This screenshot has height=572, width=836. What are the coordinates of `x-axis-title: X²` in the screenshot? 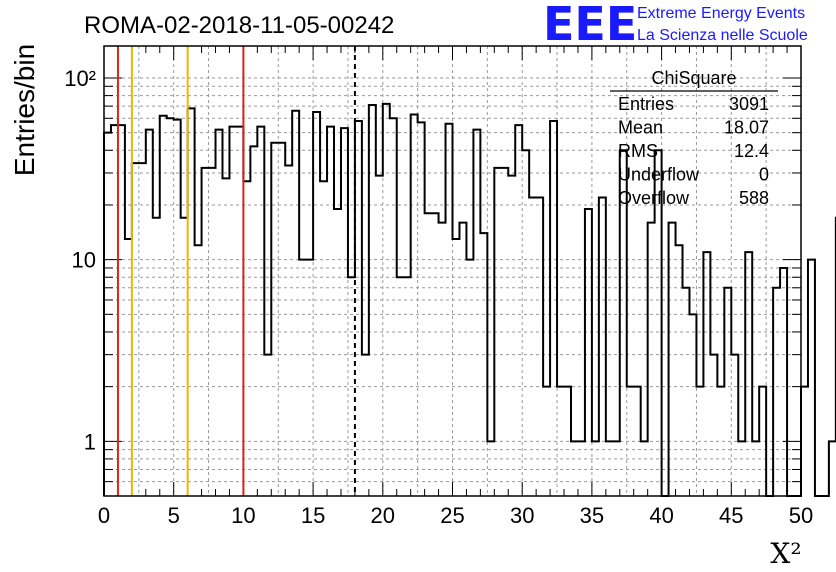 It's located at (785, 553).